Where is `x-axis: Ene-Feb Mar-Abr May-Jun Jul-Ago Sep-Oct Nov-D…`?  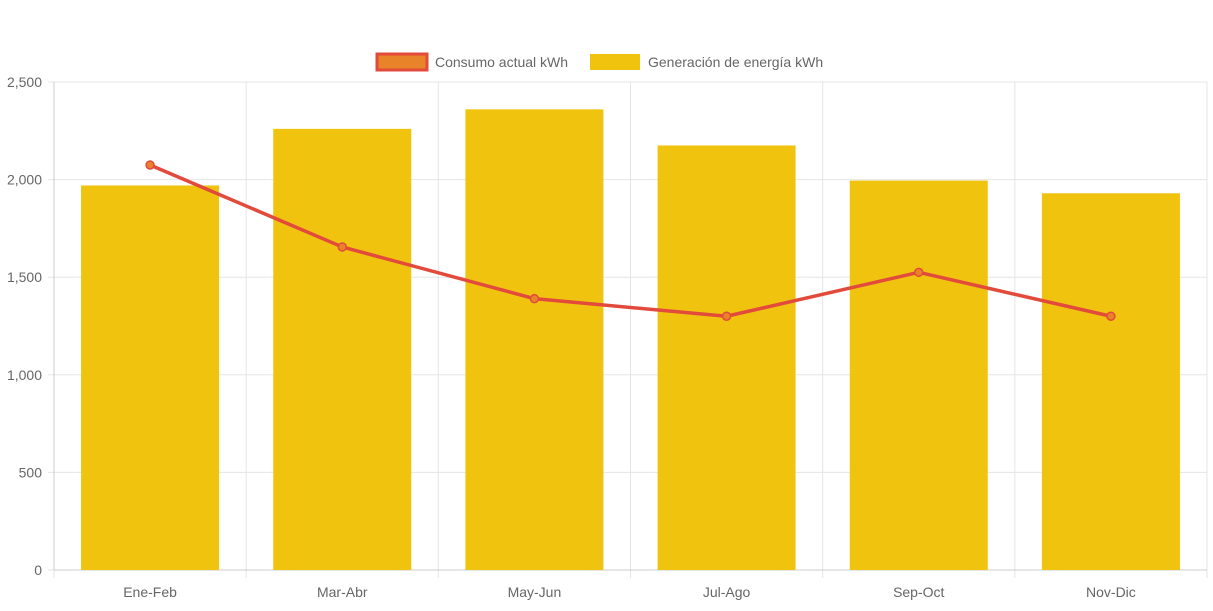
x-axis: Ene-Feb Mar-Abr May-Jun Jul-Ago Sep-Oct Nov-D… is located at coordinates (630, 584).